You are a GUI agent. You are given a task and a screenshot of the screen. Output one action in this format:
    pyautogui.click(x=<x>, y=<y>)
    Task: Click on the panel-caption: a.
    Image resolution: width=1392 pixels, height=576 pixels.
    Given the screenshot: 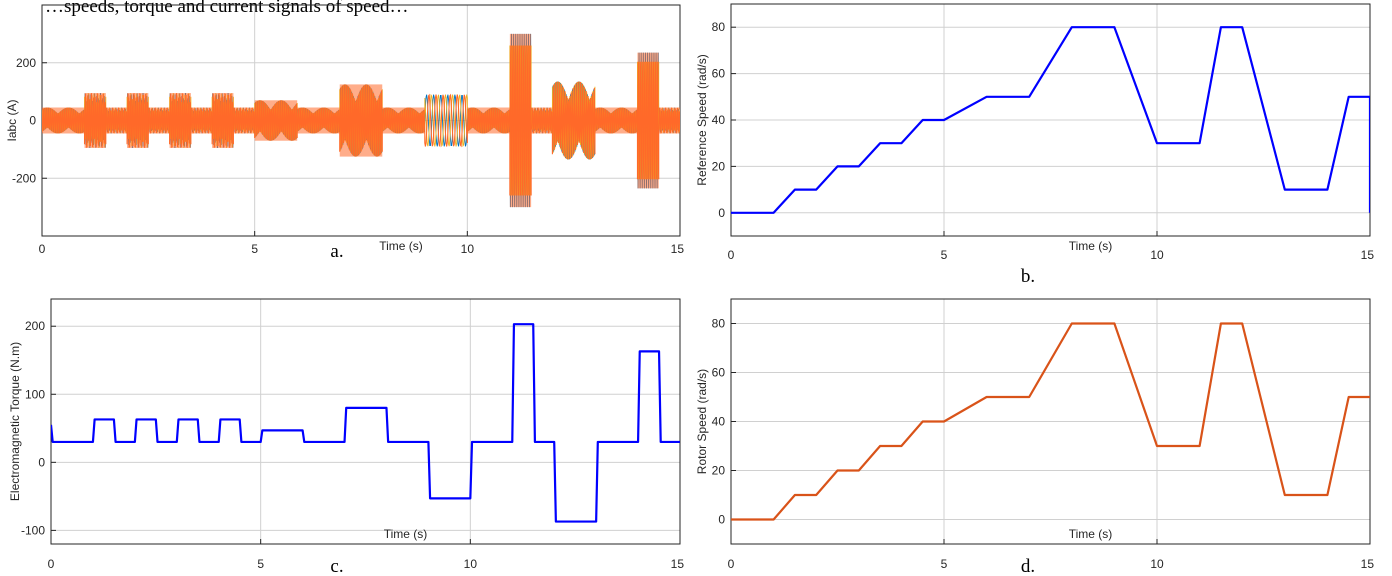 What is the action you would take?
    pyautogui.click(x=336, y=251)
    